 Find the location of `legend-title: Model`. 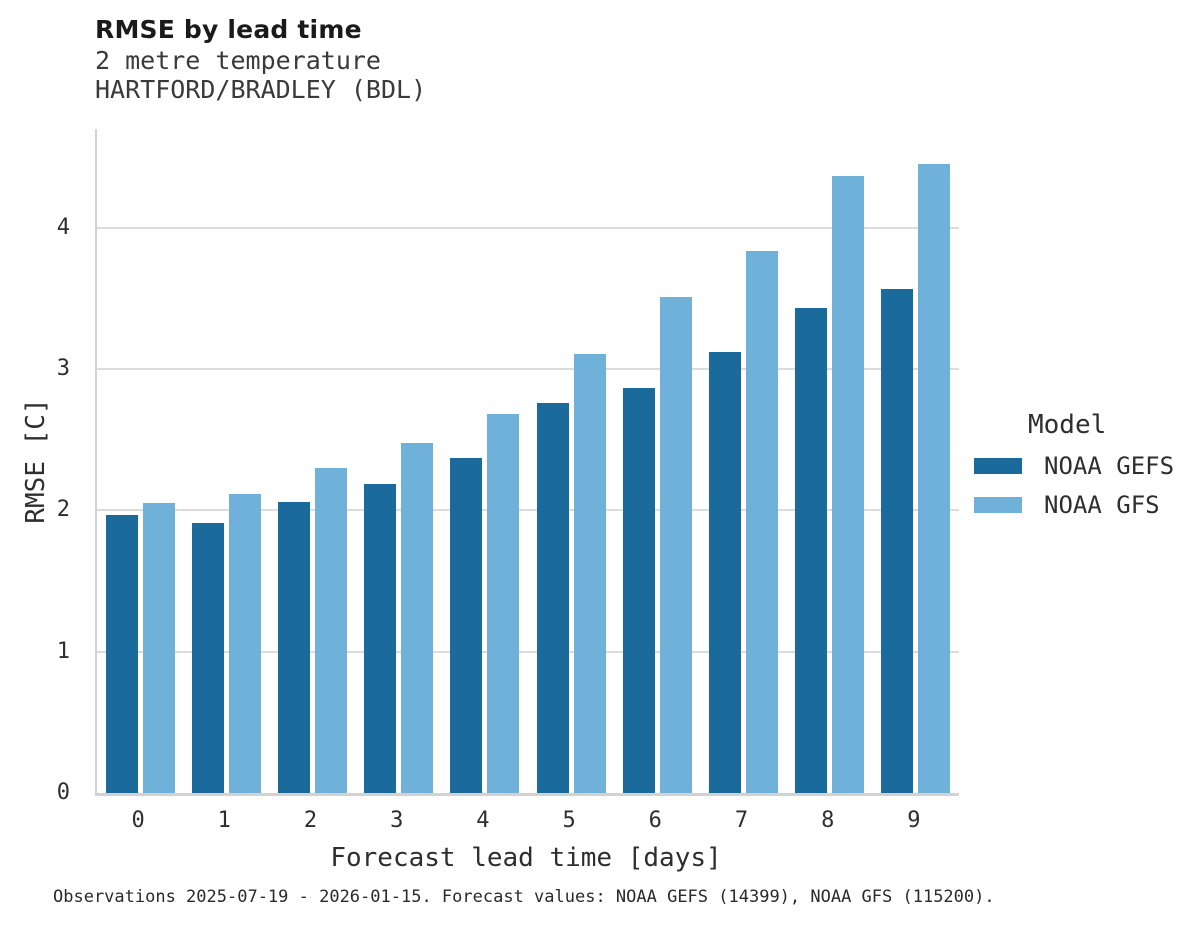

legend-title: Model is located at coordinates (1067, 425).